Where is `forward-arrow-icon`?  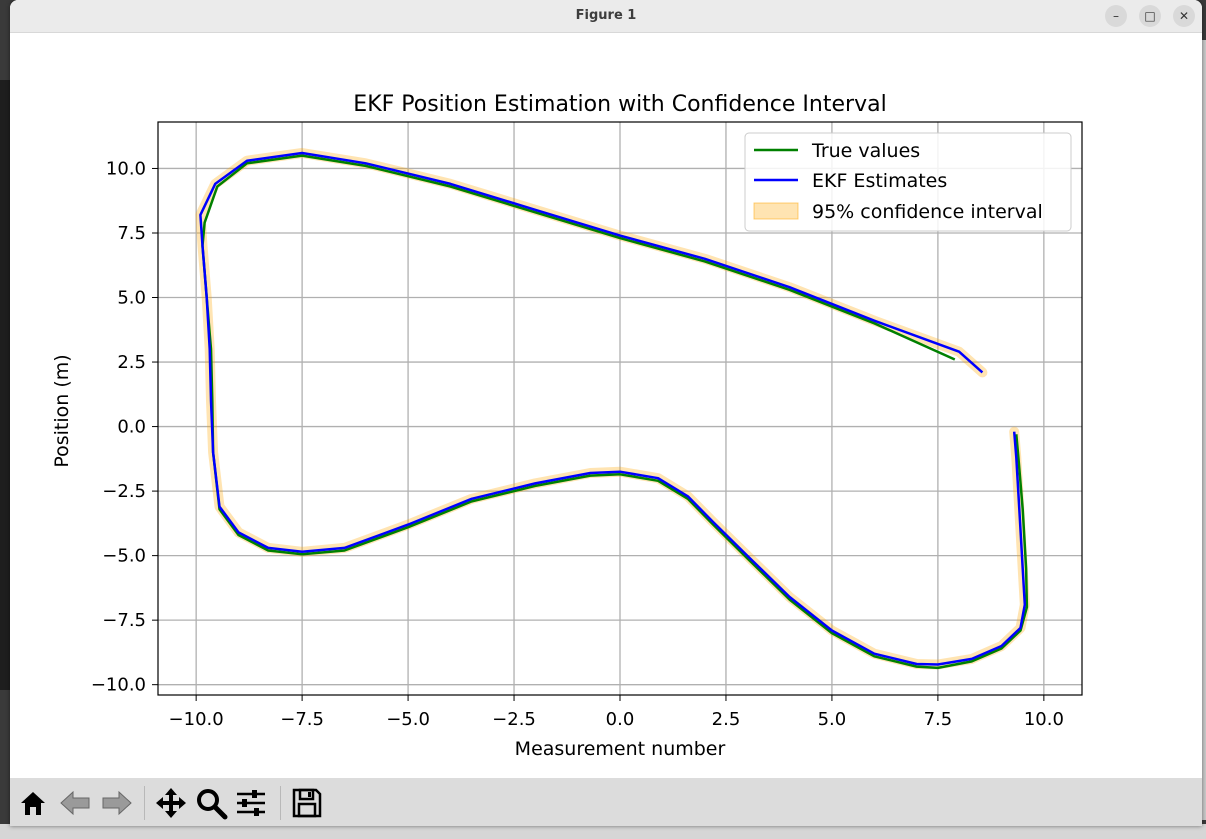
forward-arrow-icon is located at coordinates (117, 803).